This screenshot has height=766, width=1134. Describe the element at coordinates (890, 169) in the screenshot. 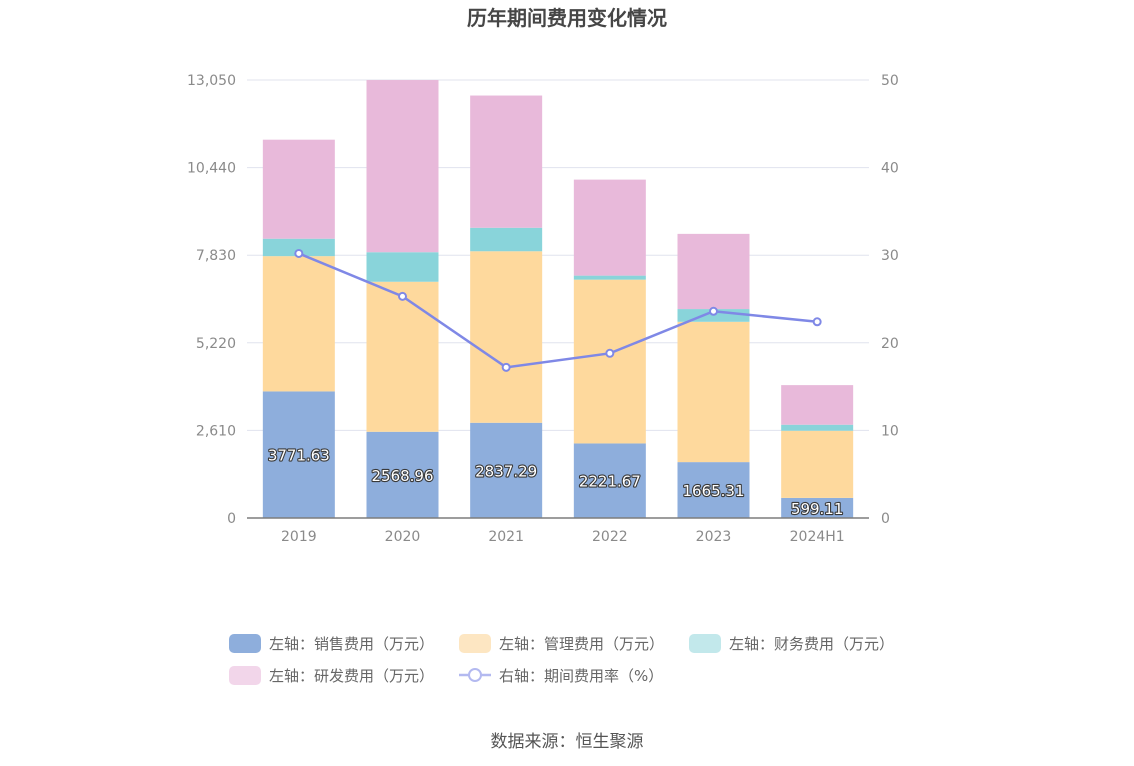

I see `right-tick-label: 40` at that location.